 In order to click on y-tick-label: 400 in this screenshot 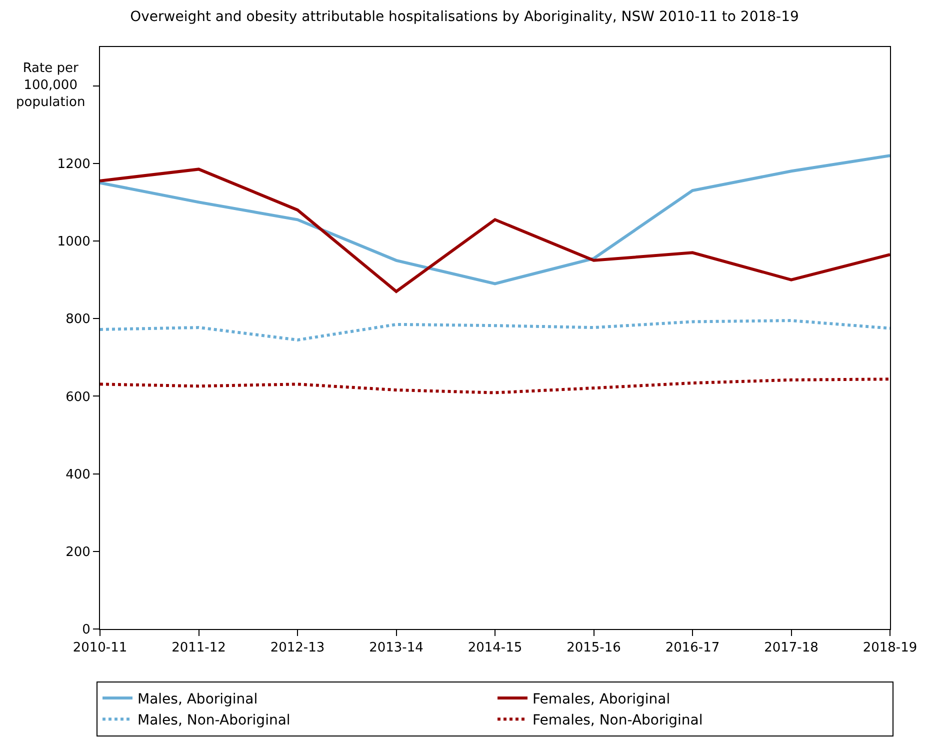, I will do `click(78, 474)`.